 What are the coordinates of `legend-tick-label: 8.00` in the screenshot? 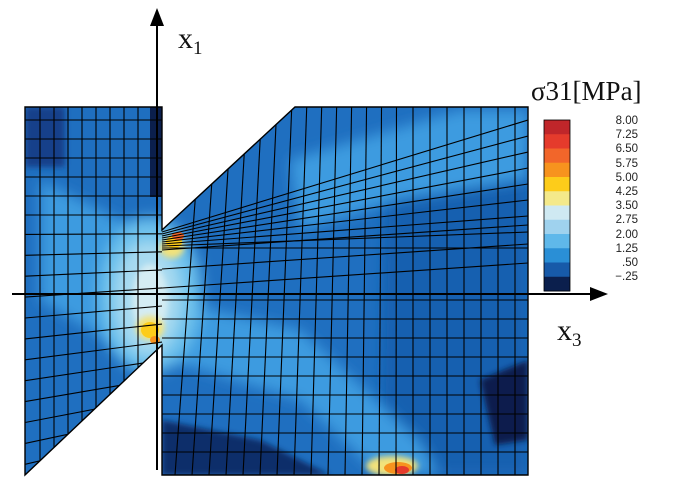 It's located at (627, 122).